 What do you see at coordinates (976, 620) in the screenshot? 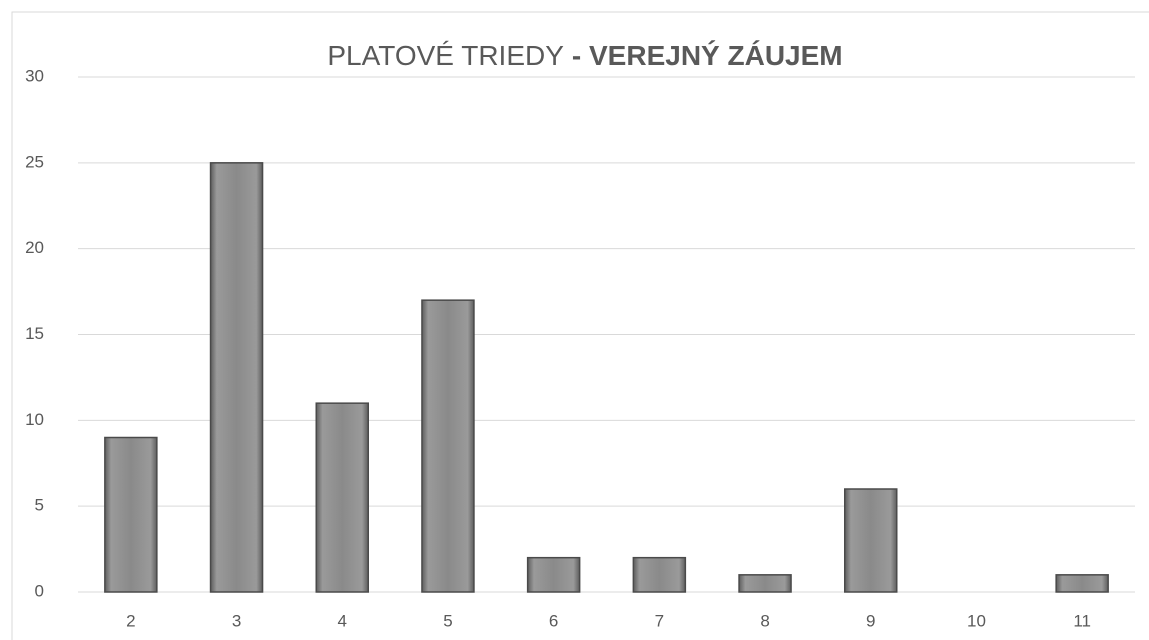
I see `x-tick-label: 10` at bounding box center [976, 620].